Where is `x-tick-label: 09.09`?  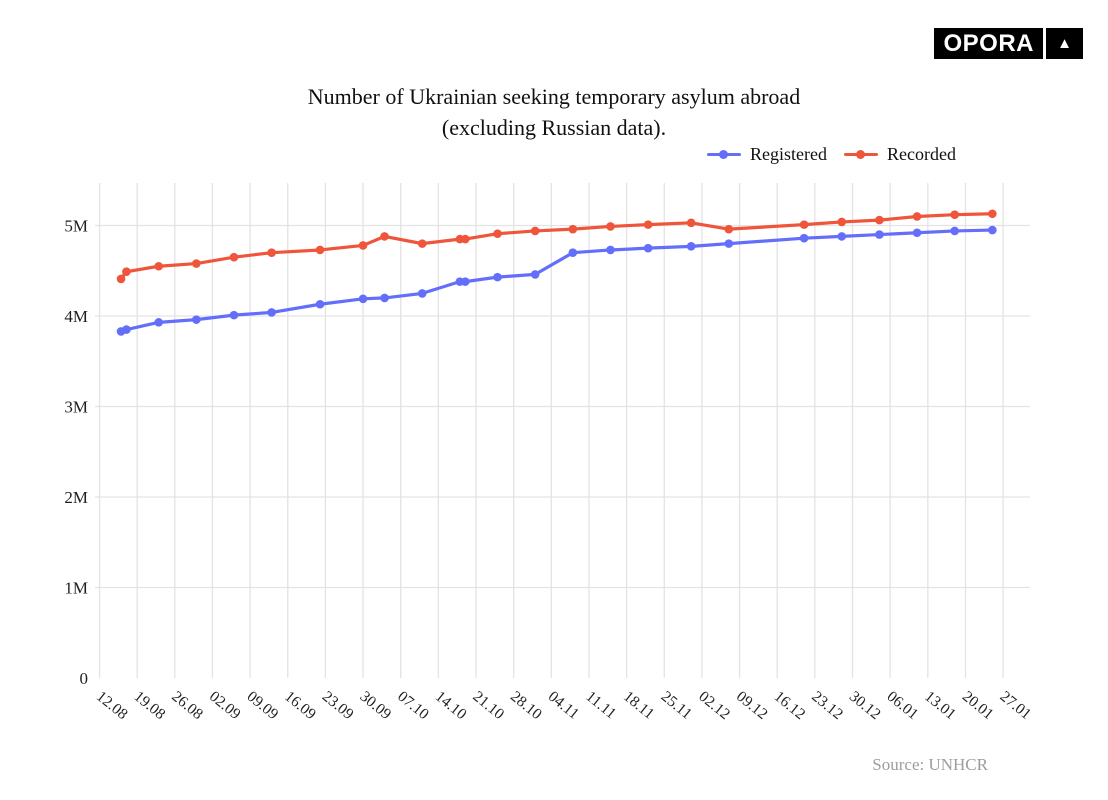 x-tick-label: 09.09 is located at coordinates (263, 705).